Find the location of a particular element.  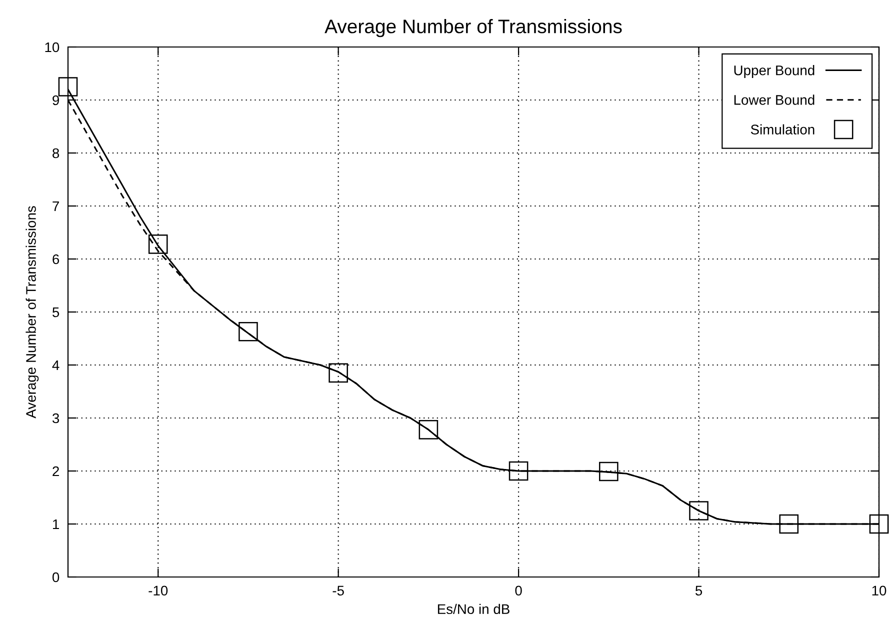

x-tick-label: 0 is located at coordinates (518, 591).